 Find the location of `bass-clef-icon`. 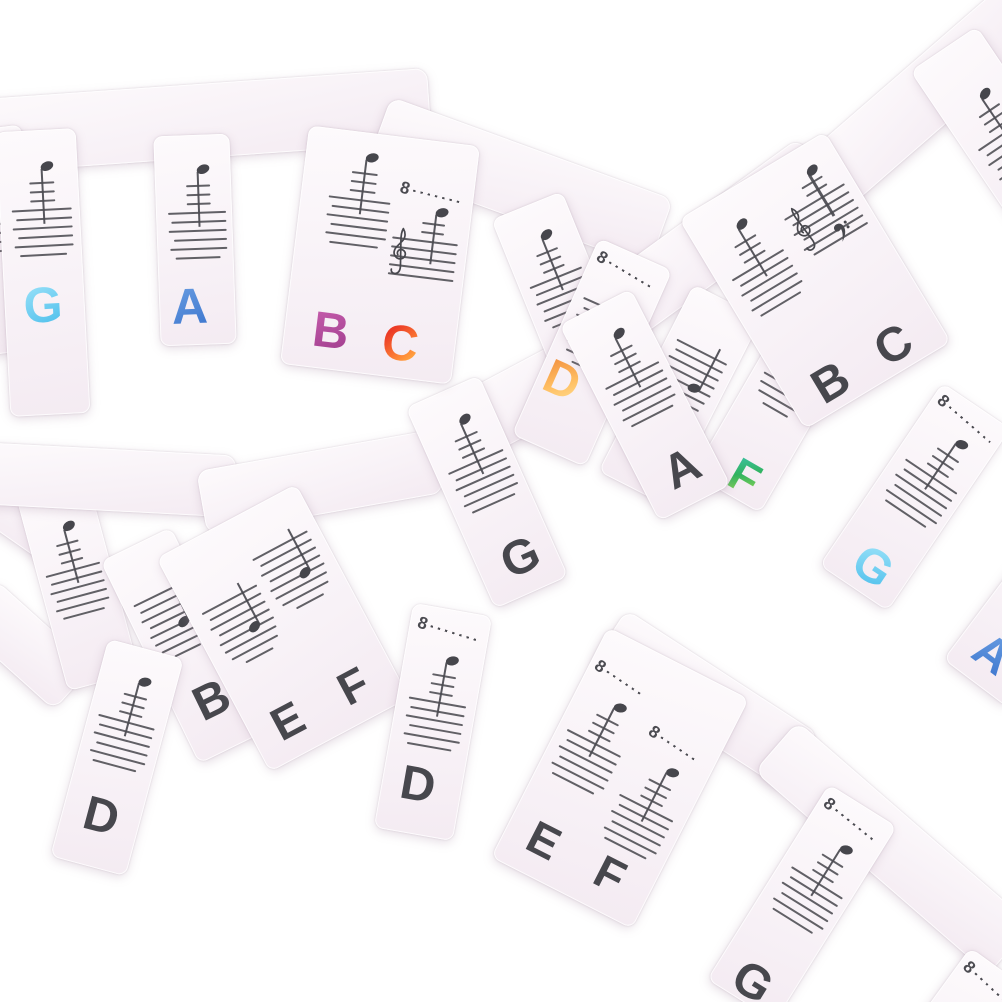

bass-clef-icon is located at coordinates (842, 230).